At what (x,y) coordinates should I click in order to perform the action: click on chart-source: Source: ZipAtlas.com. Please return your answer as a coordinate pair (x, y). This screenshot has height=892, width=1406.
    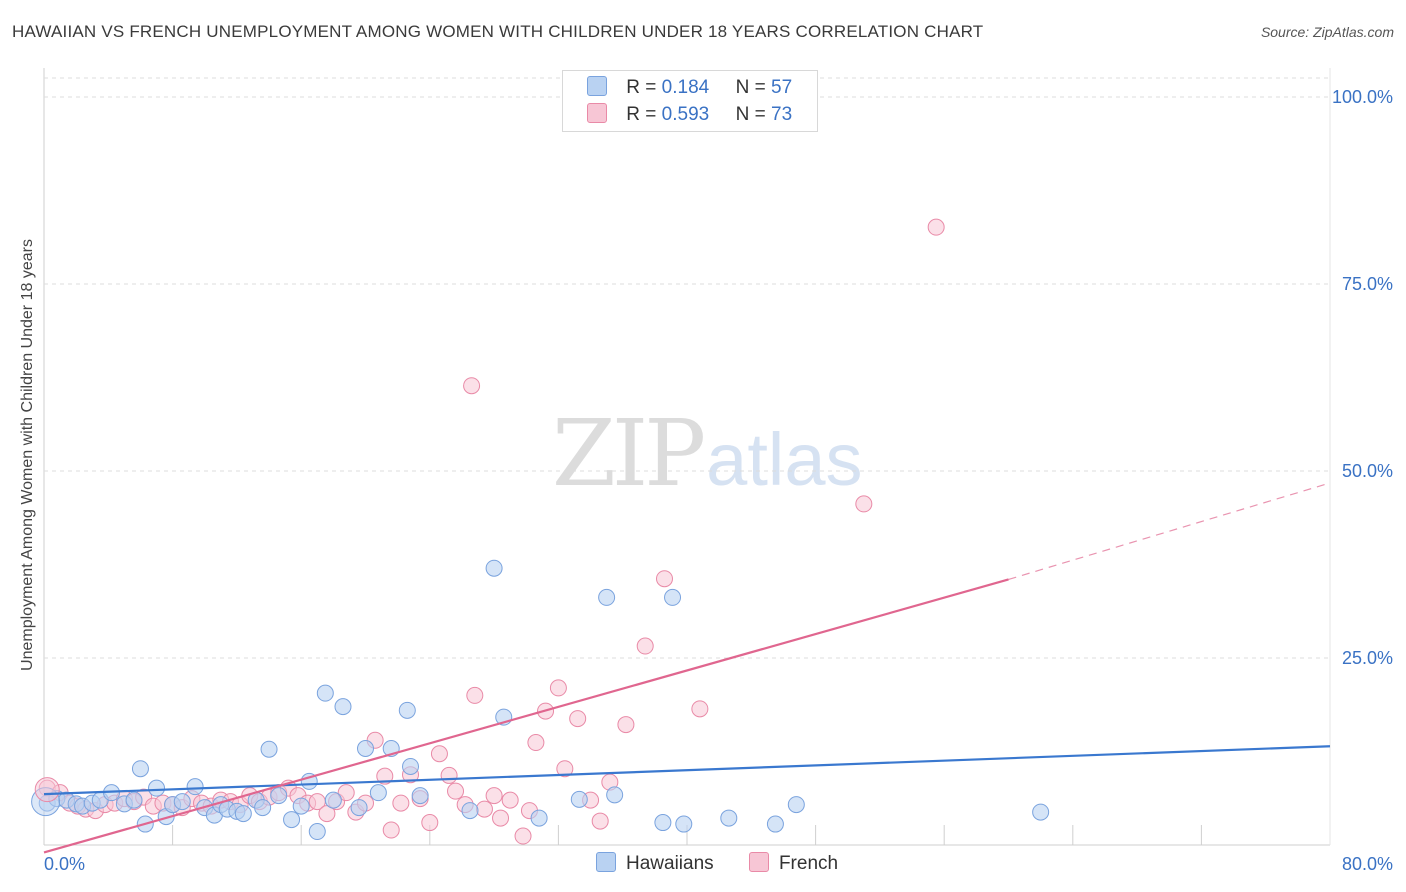
    Looking at the image, I should click on (1327, 32).